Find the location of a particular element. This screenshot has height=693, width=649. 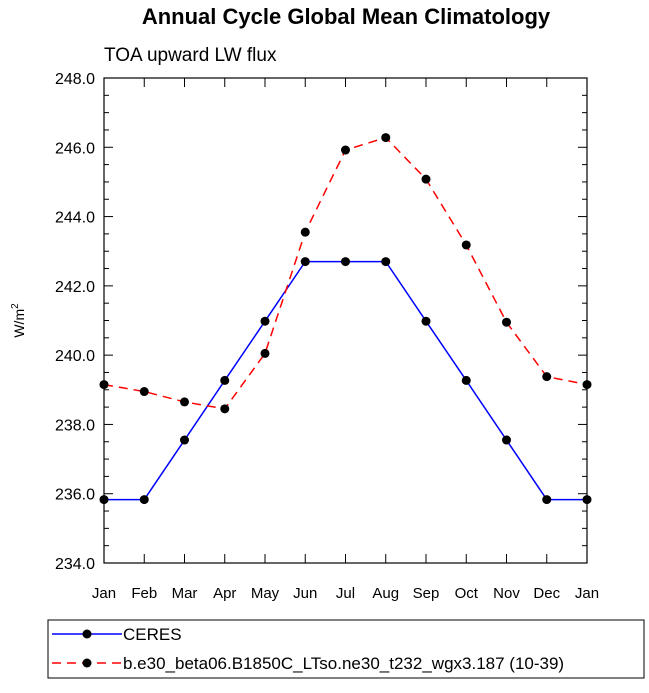

y-tick-label: 238.0 is located at coordinates (75, 425).